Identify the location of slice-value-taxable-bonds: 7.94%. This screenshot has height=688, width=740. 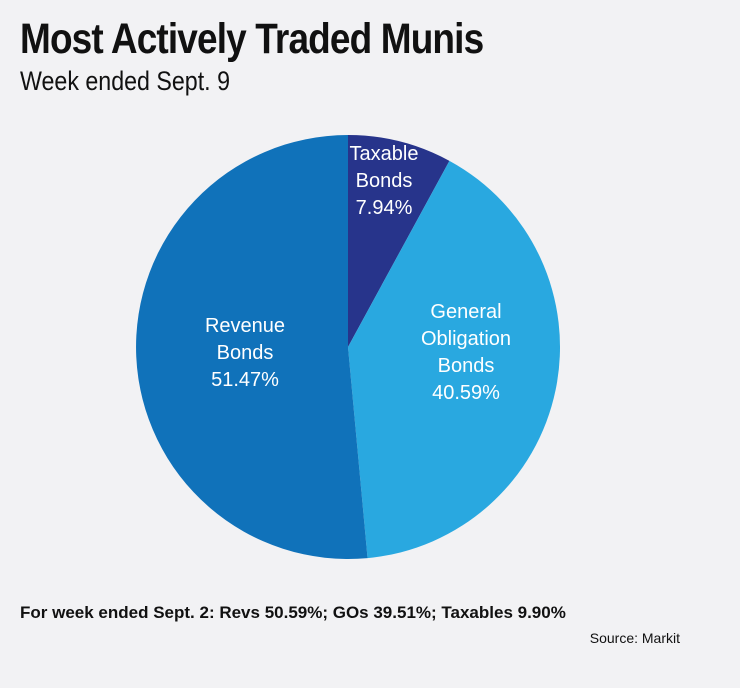
(384, 208).